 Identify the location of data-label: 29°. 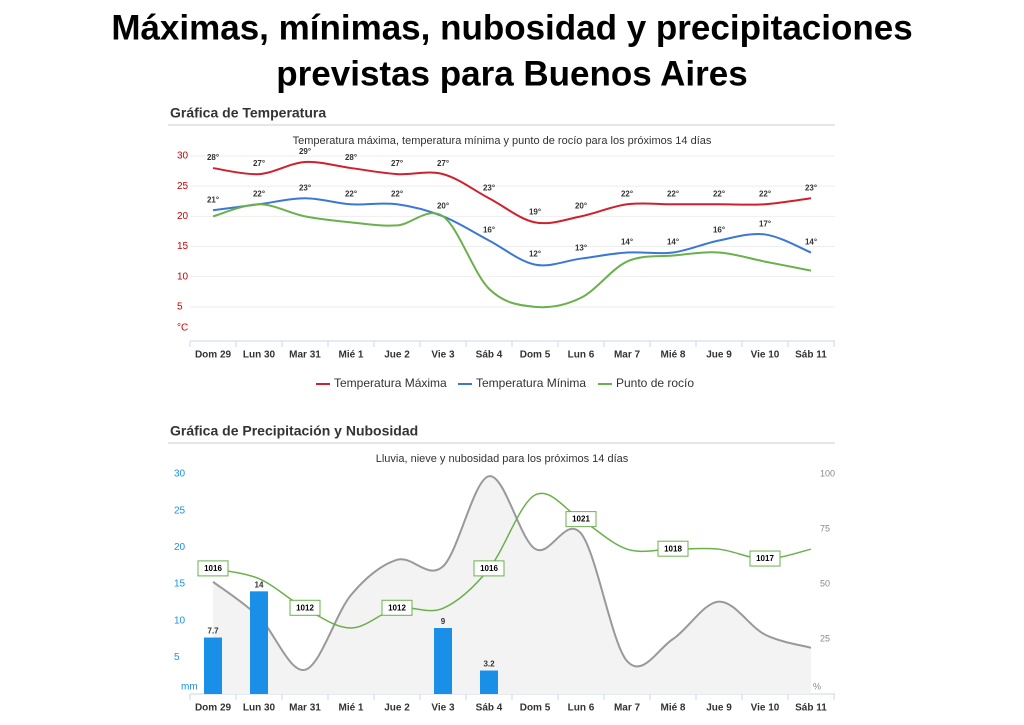
(305, 151).